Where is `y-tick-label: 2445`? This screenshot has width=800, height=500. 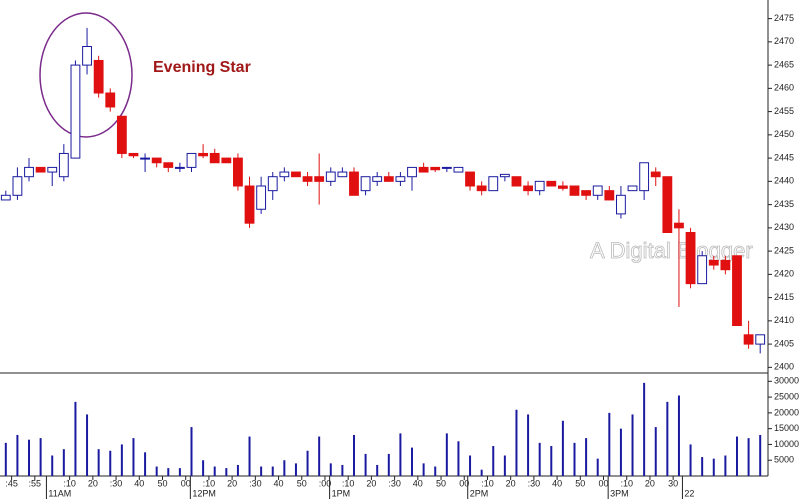 y-tick-label: 2445 is located at coordinates (784, 157).